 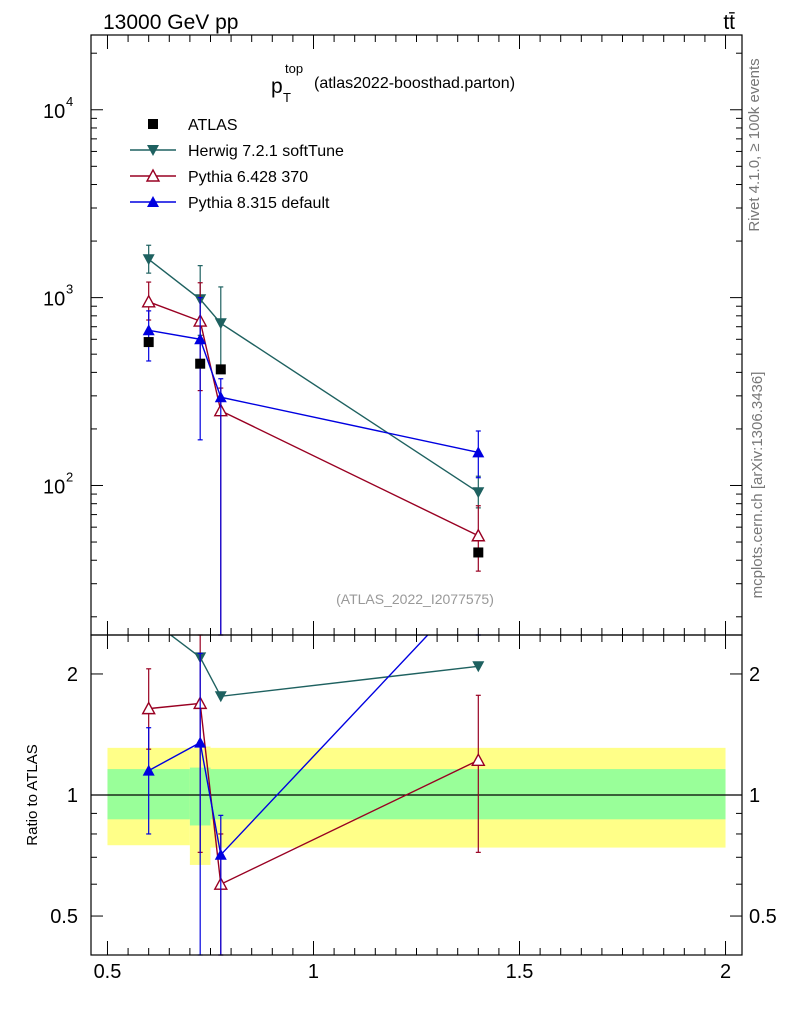 I want to click on legend-item-pythia8: Pythia 8.315 default, so click(x=230, y=203).